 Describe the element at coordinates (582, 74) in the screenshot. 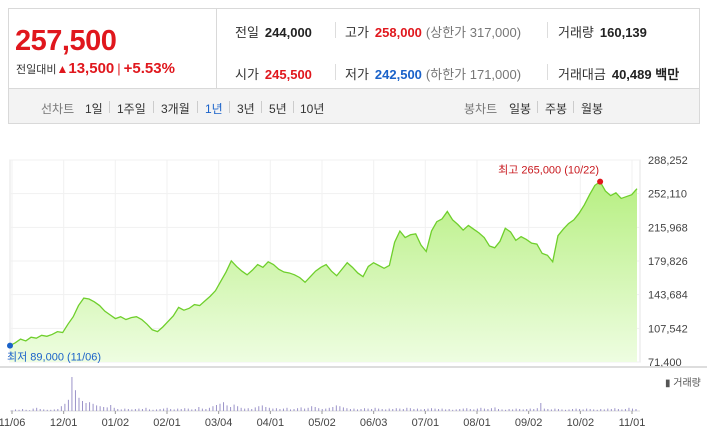

I see `turnover-label: 거래대금` at that location.